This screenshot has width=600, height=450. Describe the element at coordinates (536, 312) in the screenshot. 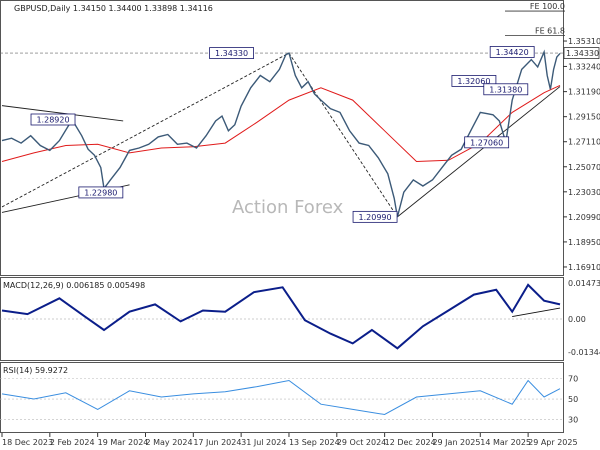

I see `macd-trendline` at that location.